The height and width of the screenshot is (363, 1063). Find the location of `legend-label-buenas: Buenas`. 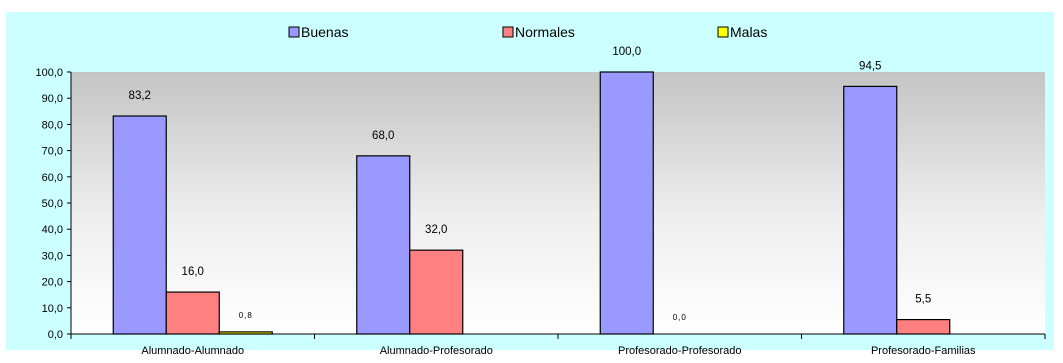

legend-label-buenas: Buenas is located at coordinates (324, 32).